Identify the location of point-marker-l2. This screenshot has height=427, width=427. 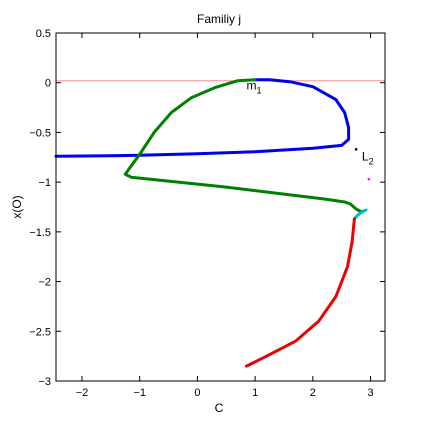
(369, 179).